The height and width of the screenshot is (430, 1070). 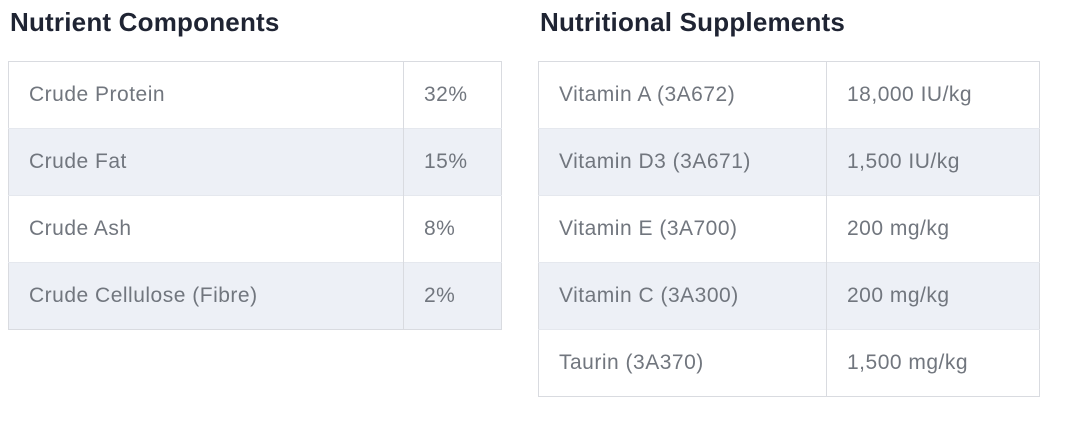 I want to click on nutrient-value-cell: 32%, so click(x=452, y=95).